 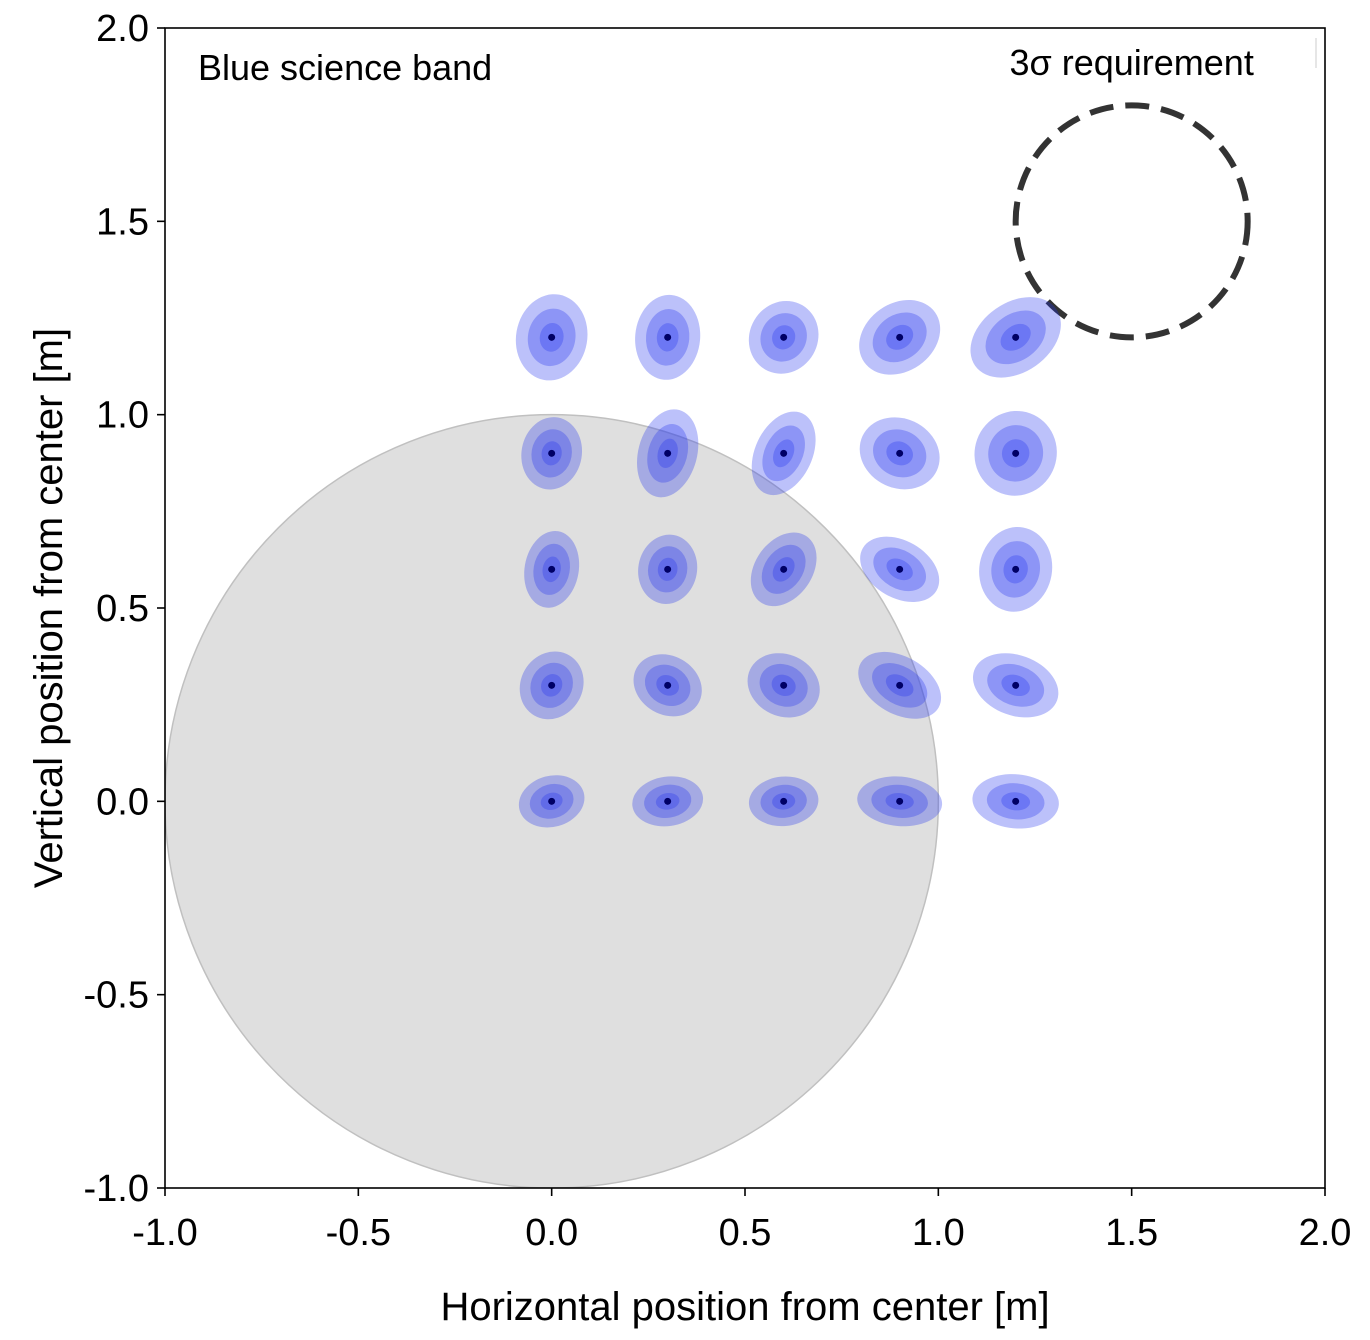 I want to click on x-tick-label: -1.0, so click(x=164, y=1233).